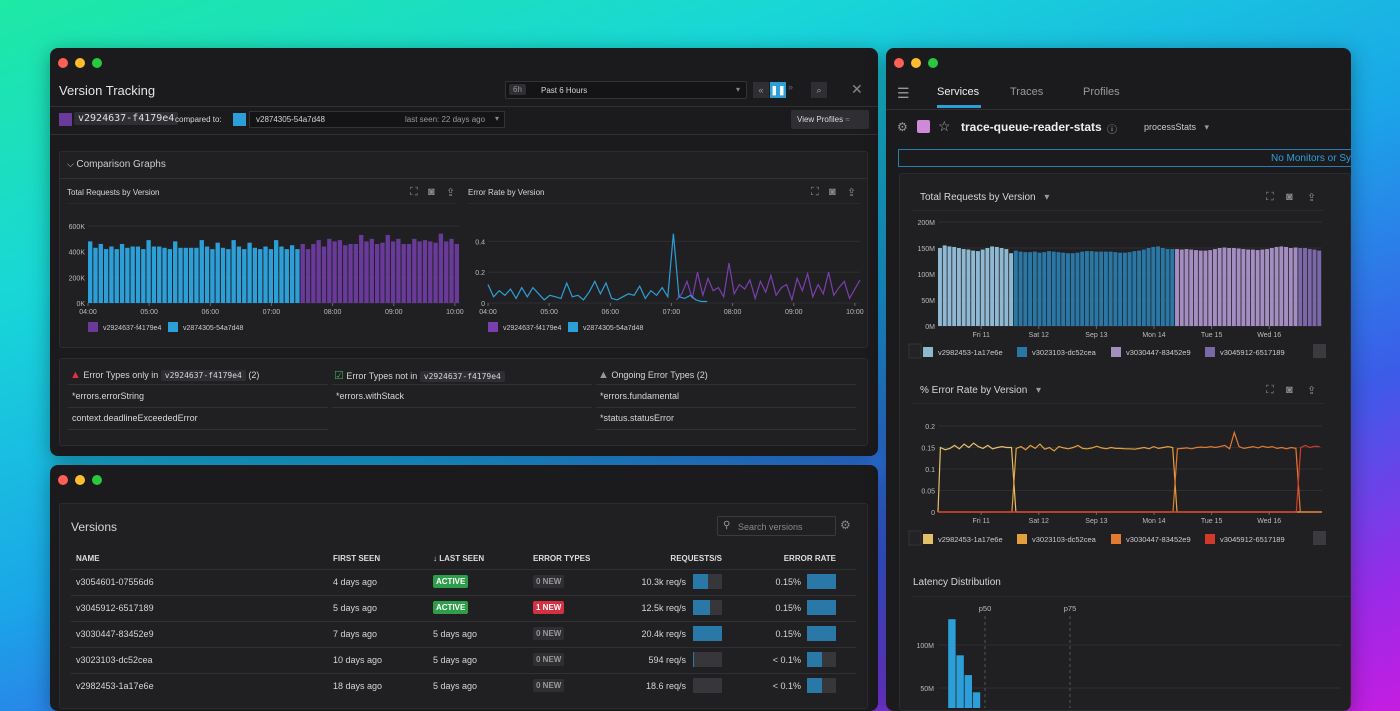 This screenshot has width=1400, height=711. I want to click on x-tick-label: Tue 15, so click(1212, 335).